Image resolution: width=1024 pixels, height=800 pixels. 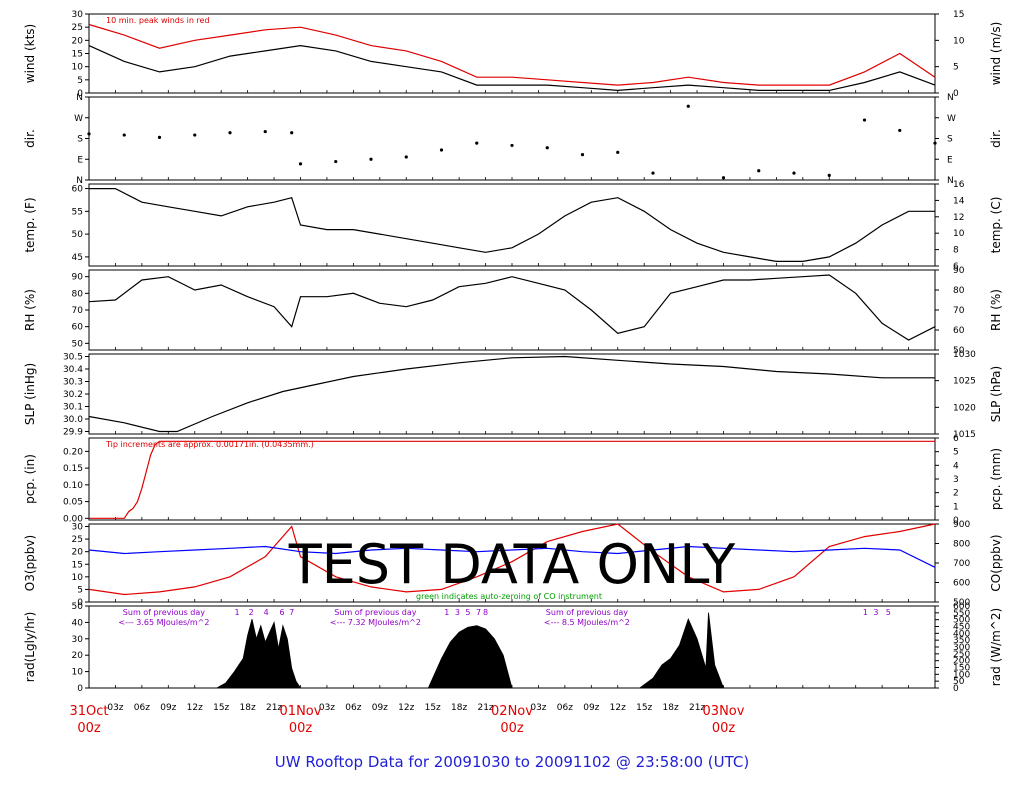 What do you see at coordinates (950, 140) in the screenshot?
I see `dir-ytick2-label: S` at bounding box center [950, 140].